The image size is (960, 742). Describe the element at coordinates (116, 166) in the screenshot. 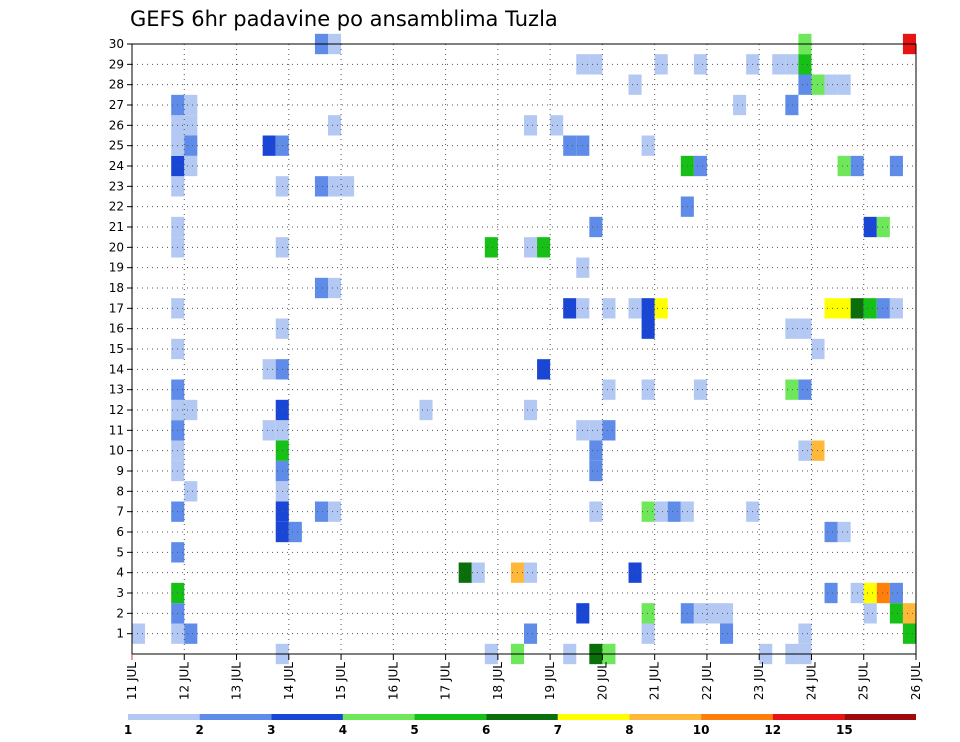

I see `y-tick-label-24: 24` at that location.